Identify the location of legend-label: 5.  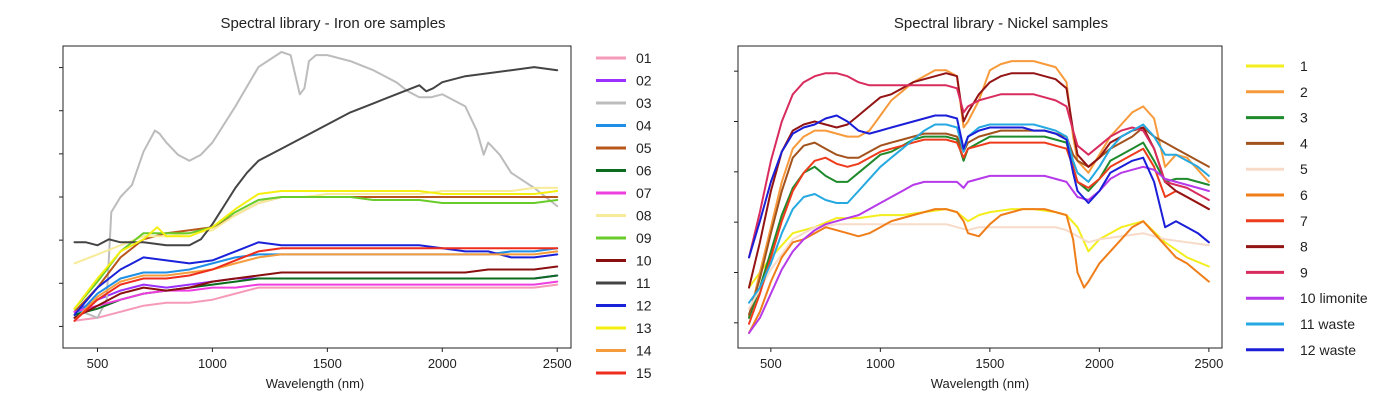
(1304, 169).